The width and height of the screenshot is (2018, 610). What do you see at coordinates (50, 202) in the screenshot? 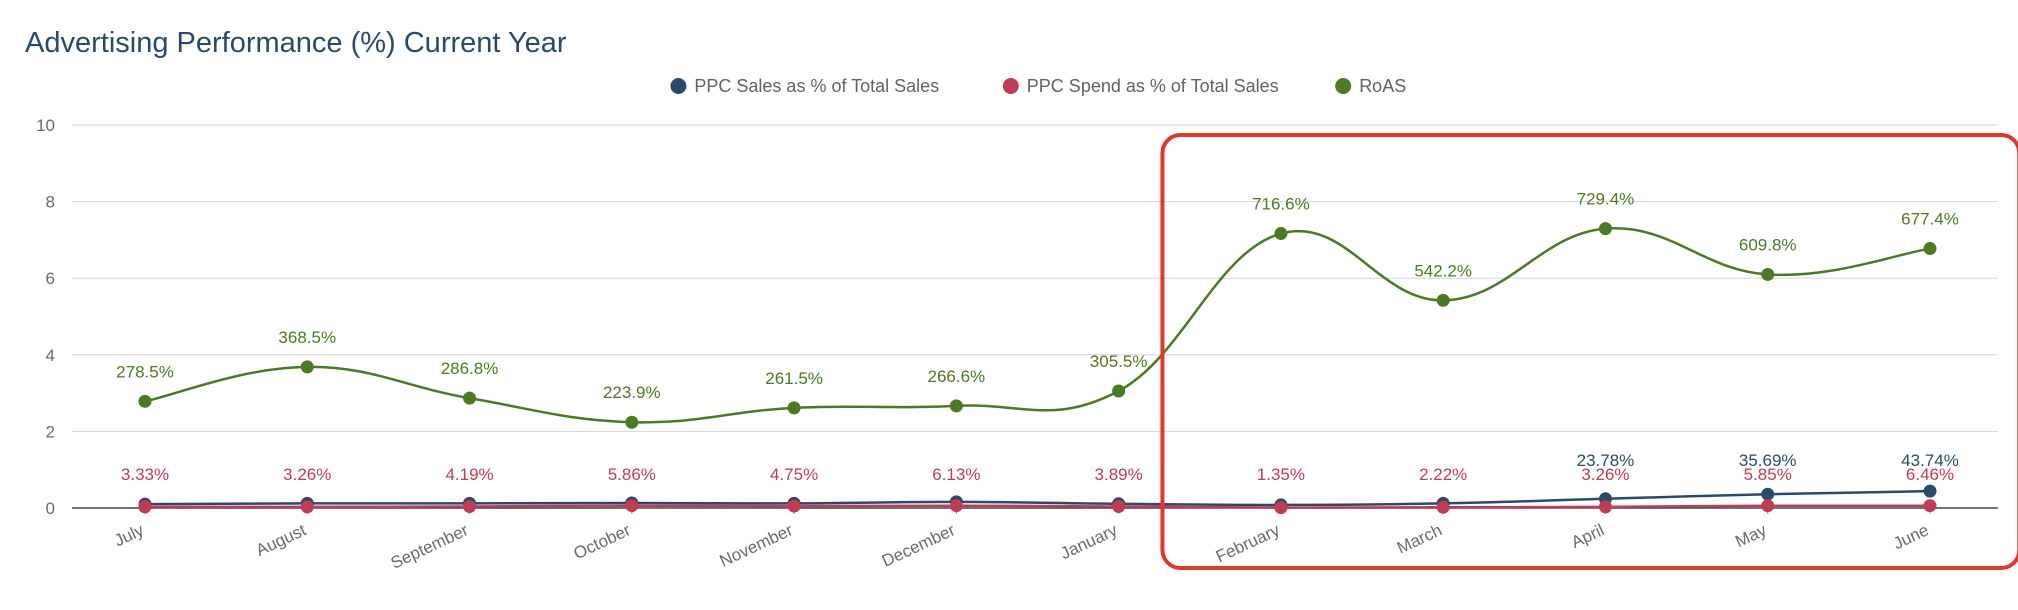
I see `y-tick-label: 8` at bounding box center [50, 202].